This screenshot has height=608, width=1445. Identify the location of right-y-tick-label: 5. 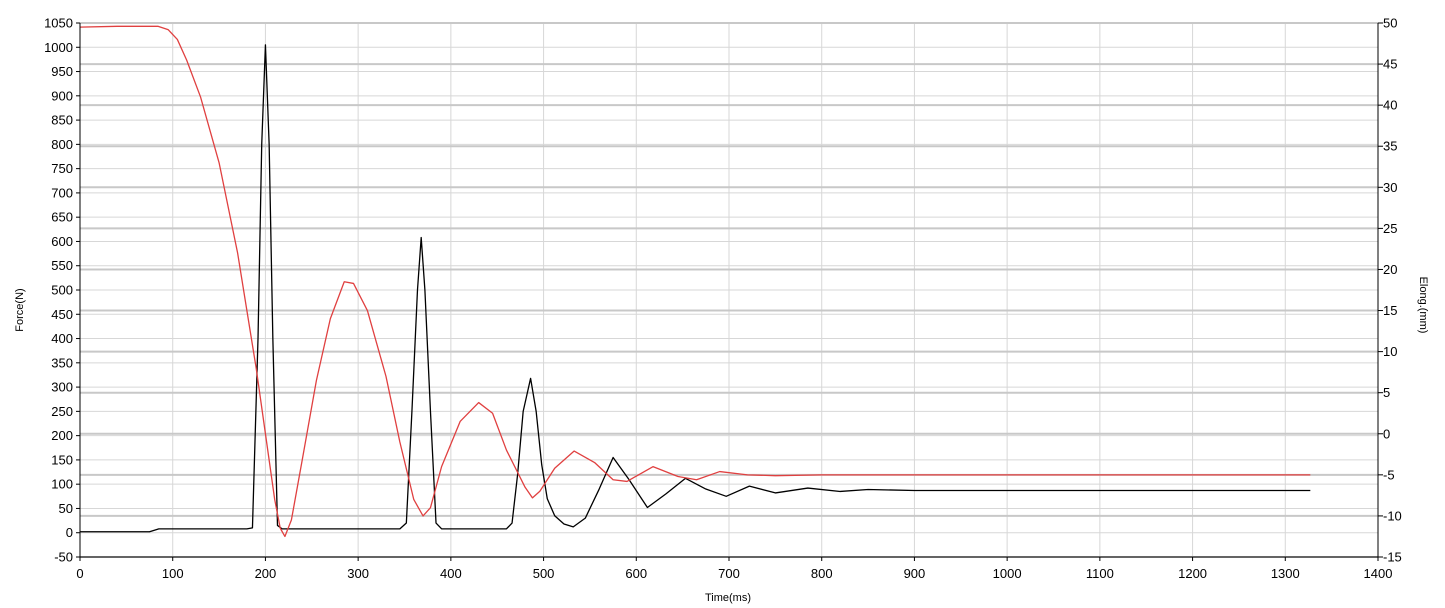
(1386, 392).